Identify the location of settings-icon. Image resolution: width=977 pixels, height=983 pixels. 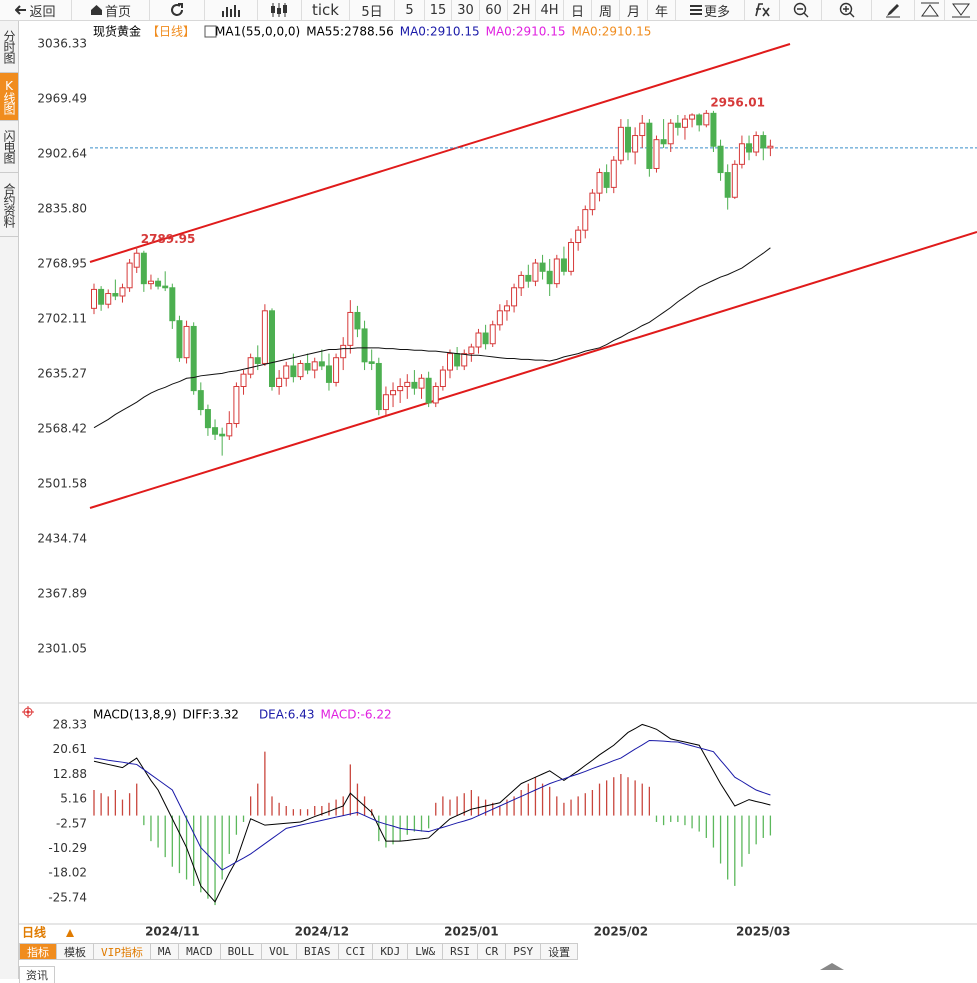
(28, 712).